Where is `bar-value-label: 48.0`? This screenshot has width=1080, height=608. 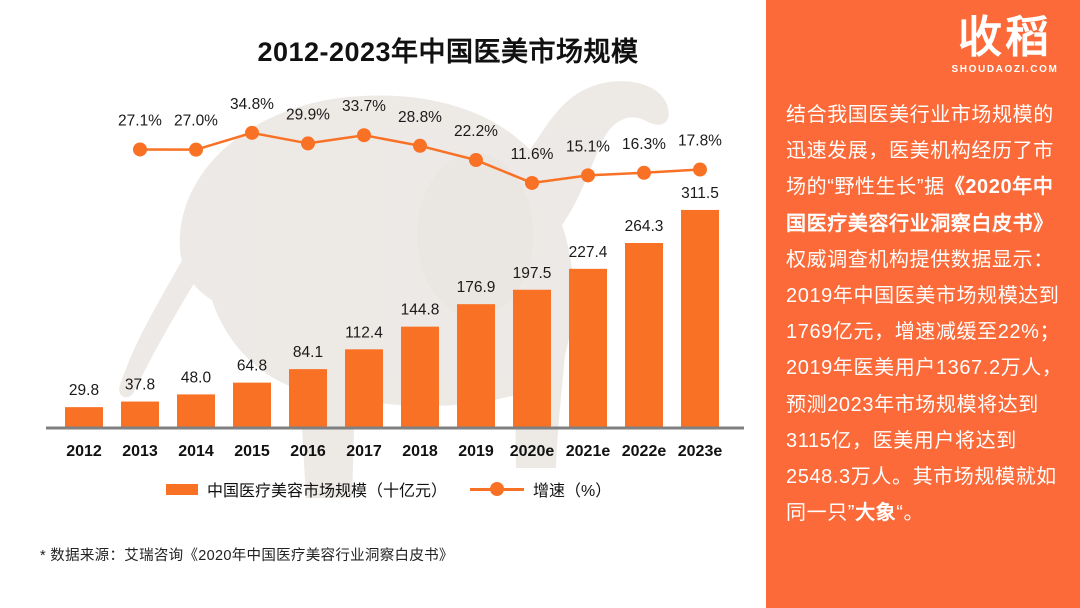
bar-value-label: 48.0 is located at coordinates (196, 377).